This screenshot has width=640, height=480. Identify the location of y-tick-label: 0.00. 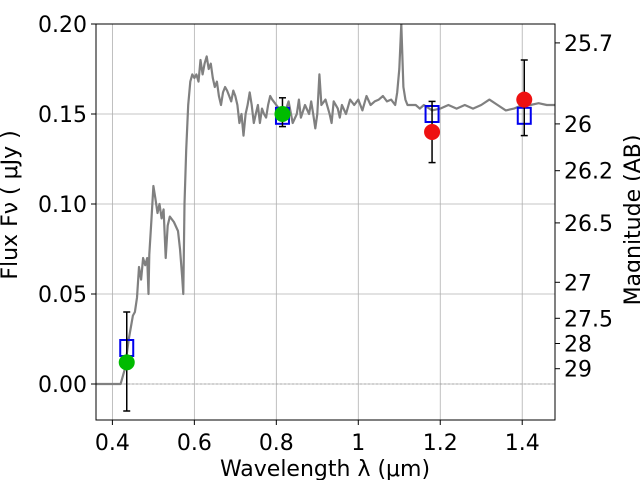
(62, 385).